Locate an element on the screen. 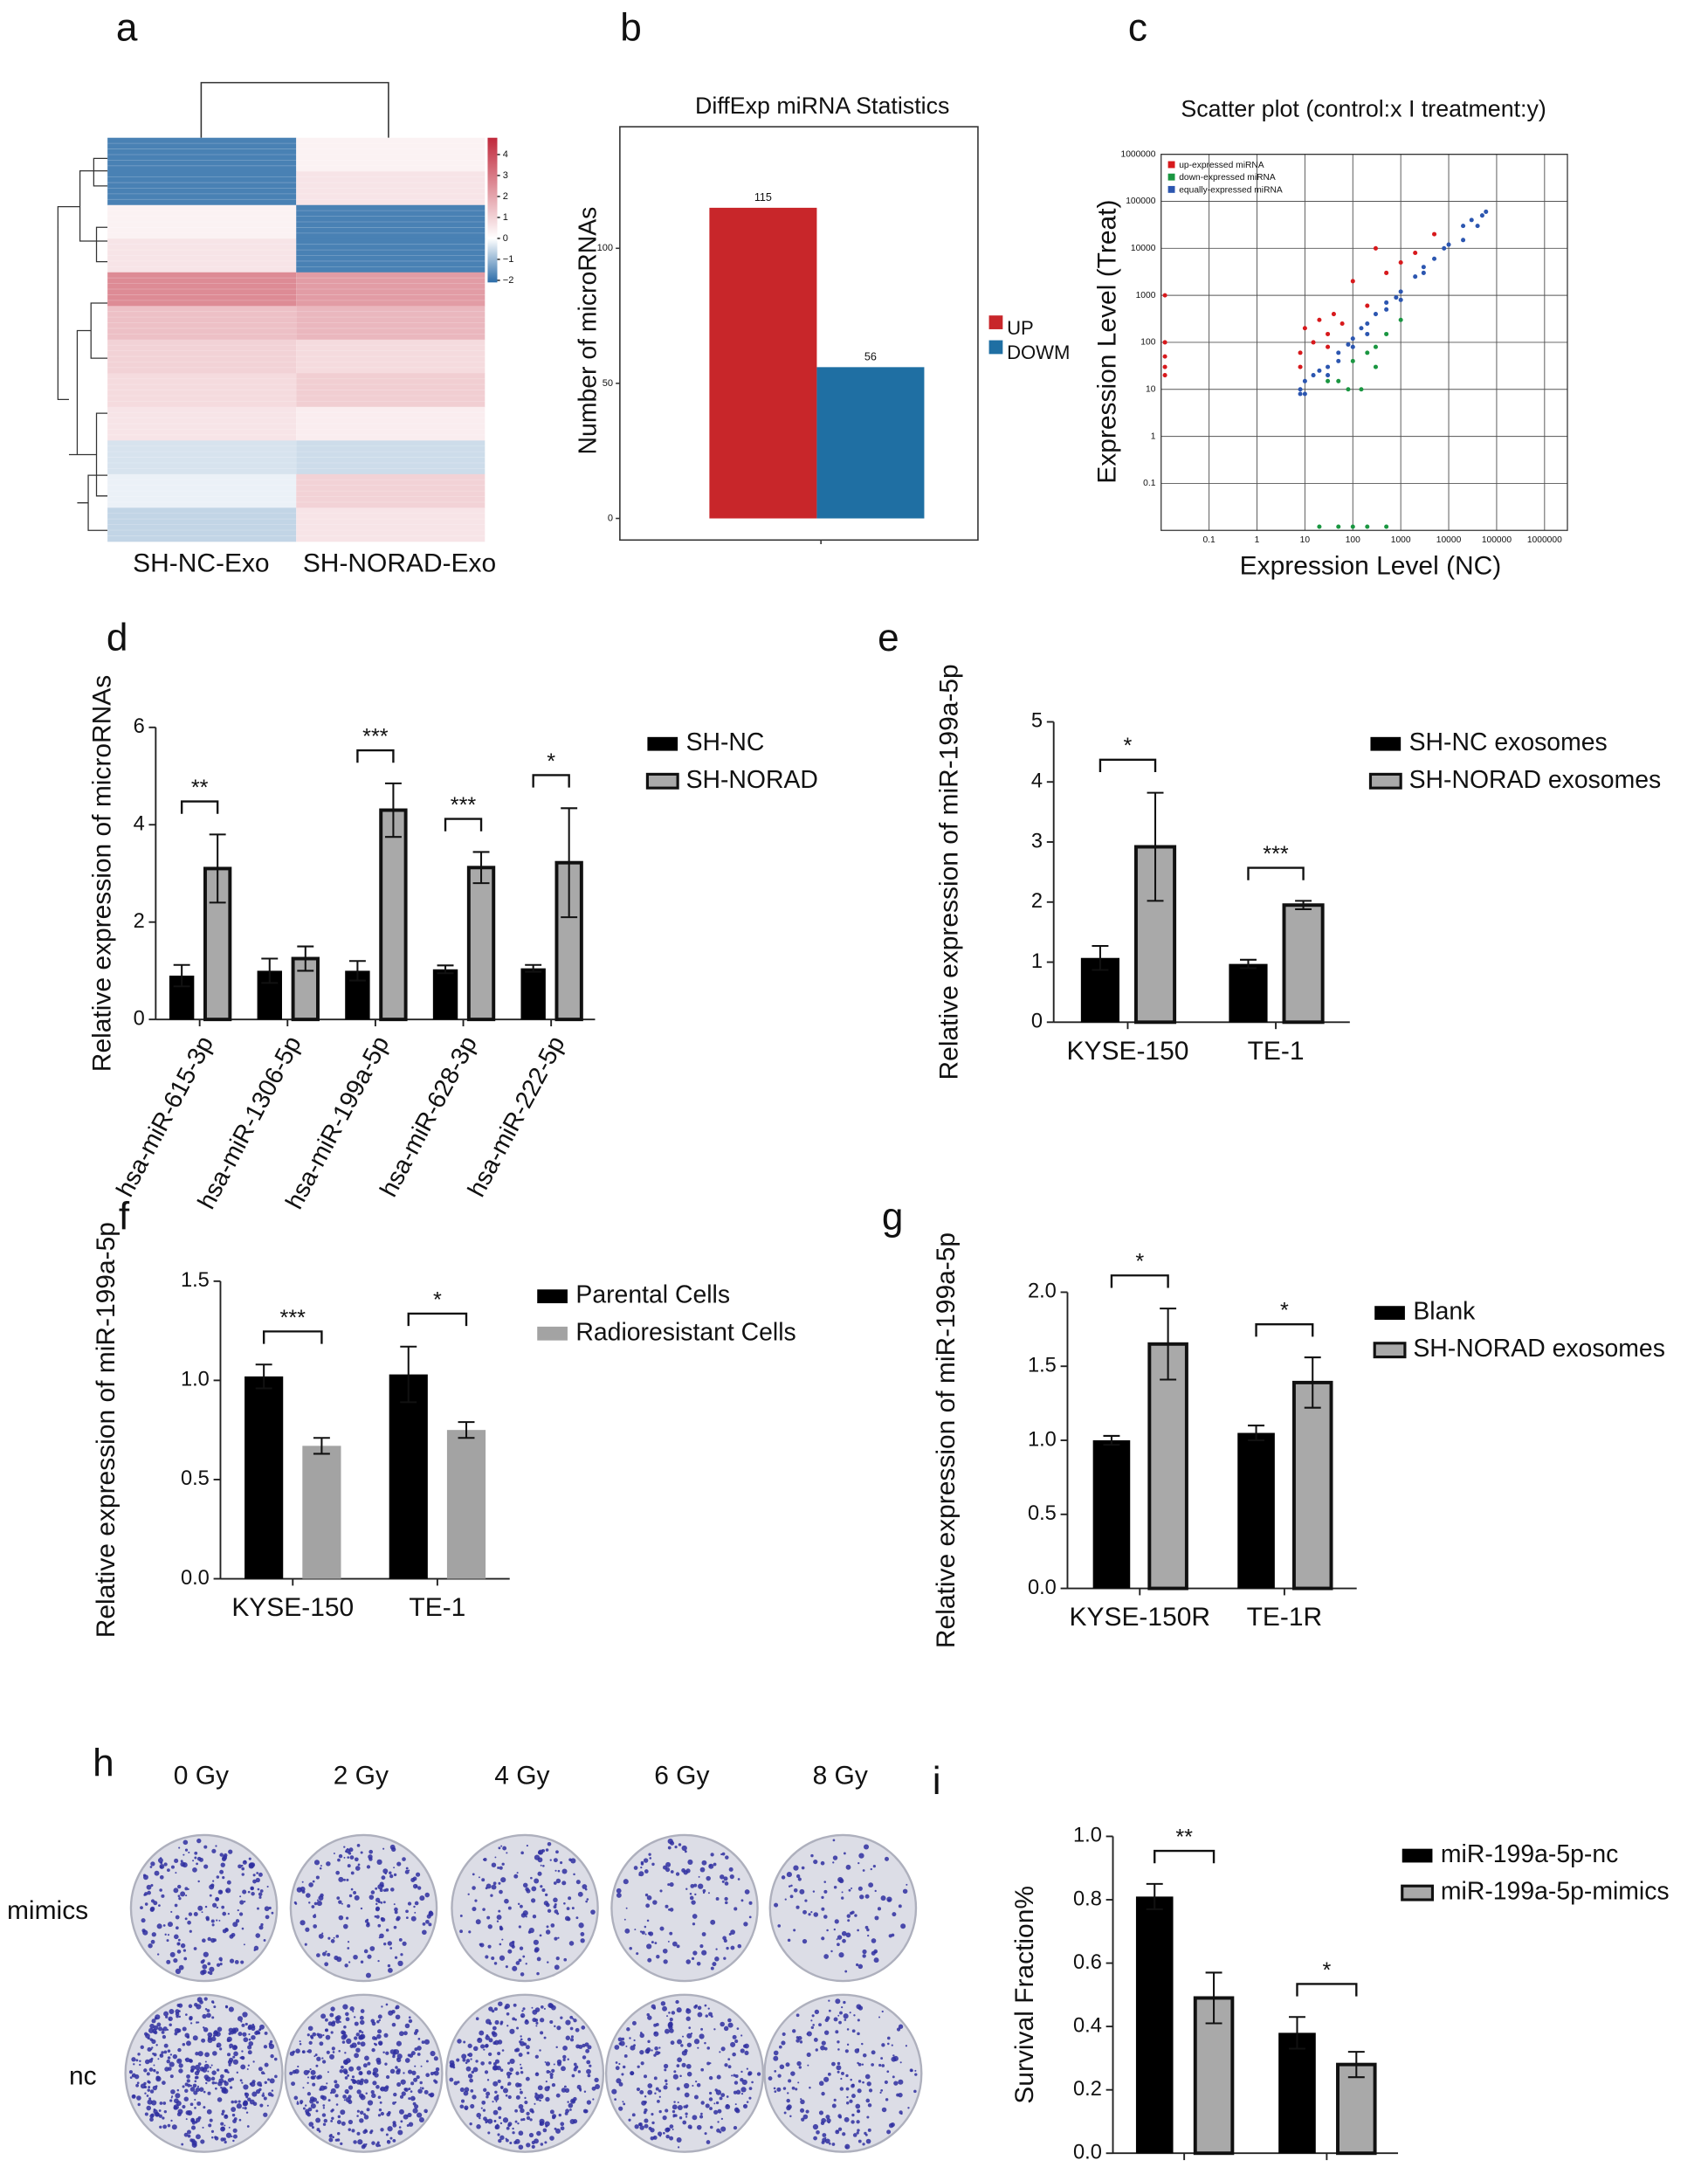 The image size is (1708, 2167). significance-bracket is located at coordinates (437, 1319).